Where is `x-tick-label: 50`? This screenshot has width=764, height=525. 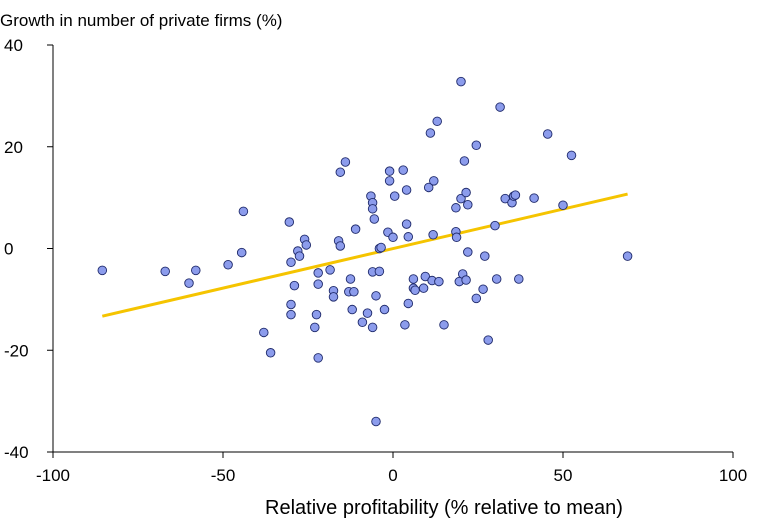 x-tick-label: 50 is located at coordinates (563, 475).